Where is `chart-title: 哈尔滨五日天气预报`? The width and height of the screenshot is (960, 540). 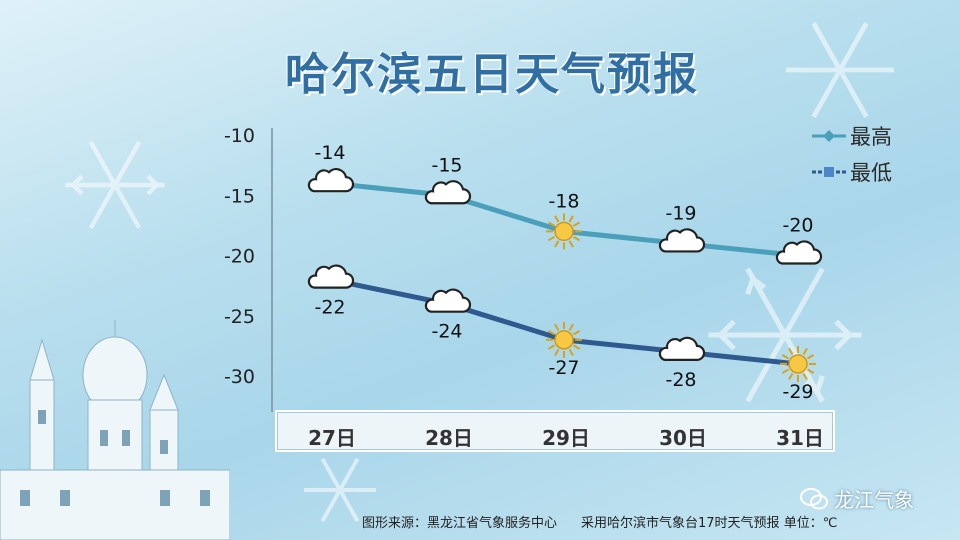
chart-title: 哈尔滨五日天气预报 is located at coordinates (492, 74).